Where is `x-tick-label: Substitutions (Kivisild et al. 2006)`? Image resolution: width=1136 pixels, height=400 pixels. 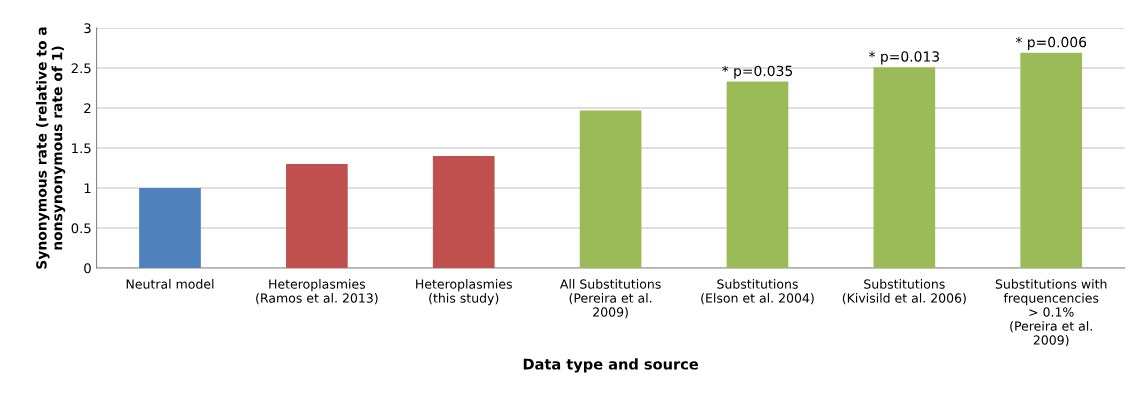 x-tick-label: Substitutions (Kivisild et al. 2006) is located at coordinates (904, 292).